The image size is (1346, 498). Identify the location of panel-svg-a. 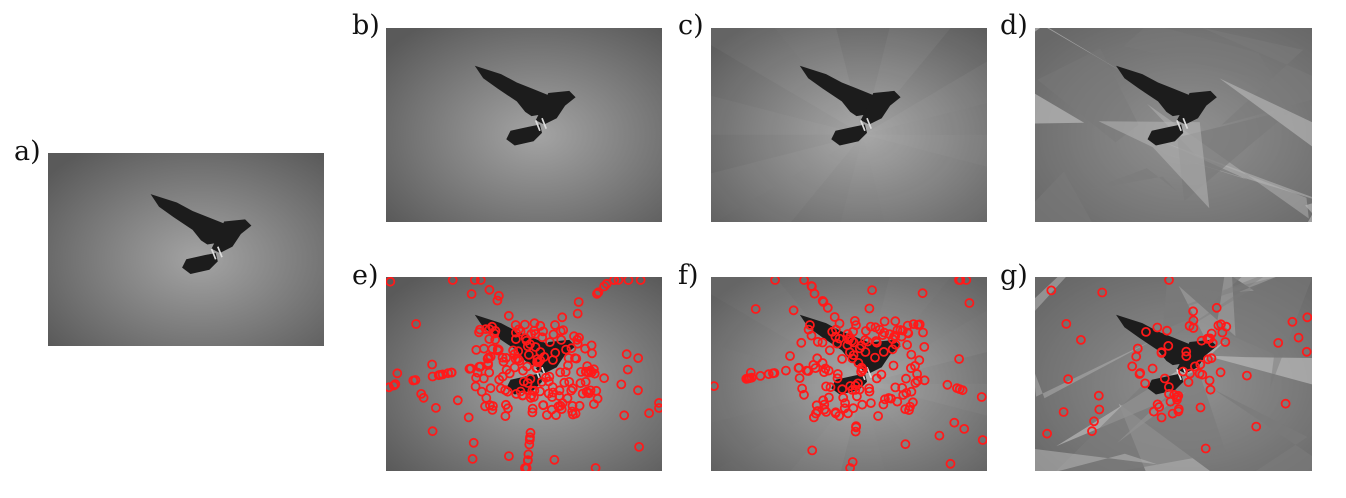
(186, 249).